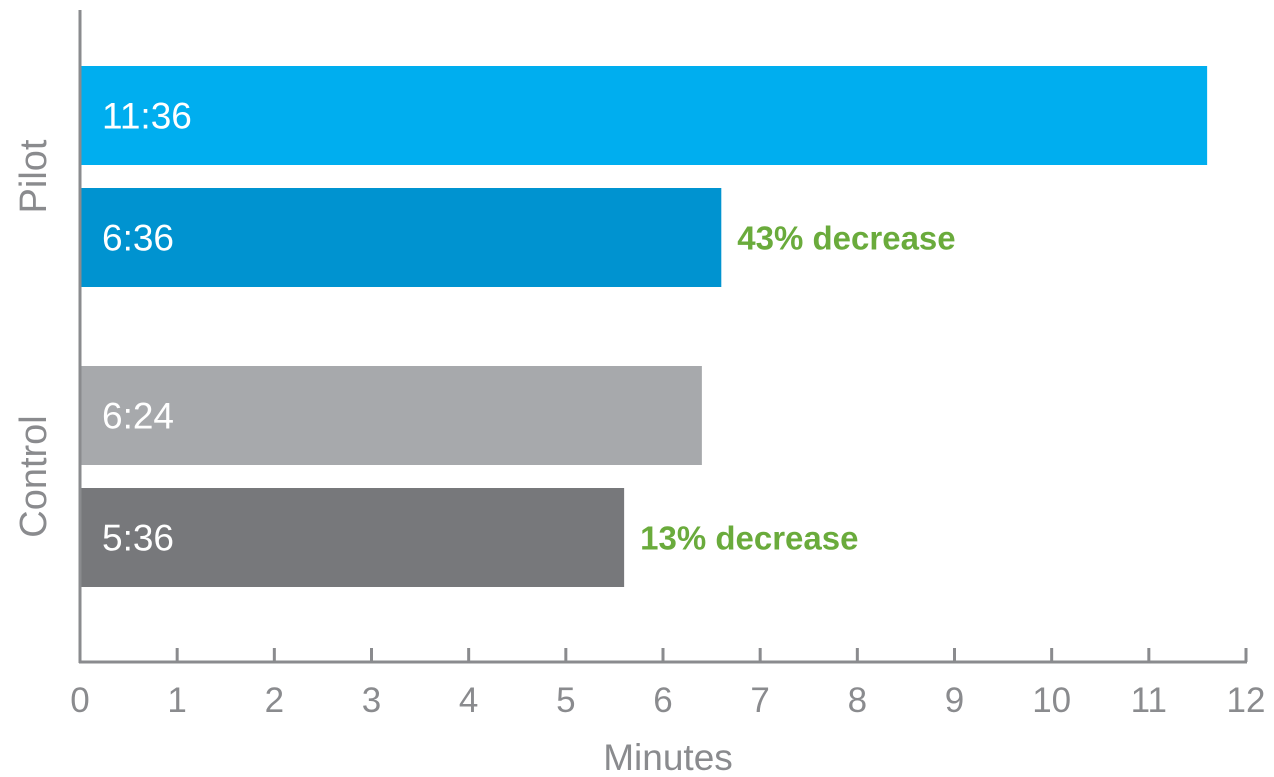  Describe the element at coordinates (371, 700) in the screenshot. I see `x-tick-label: 3` at that location.